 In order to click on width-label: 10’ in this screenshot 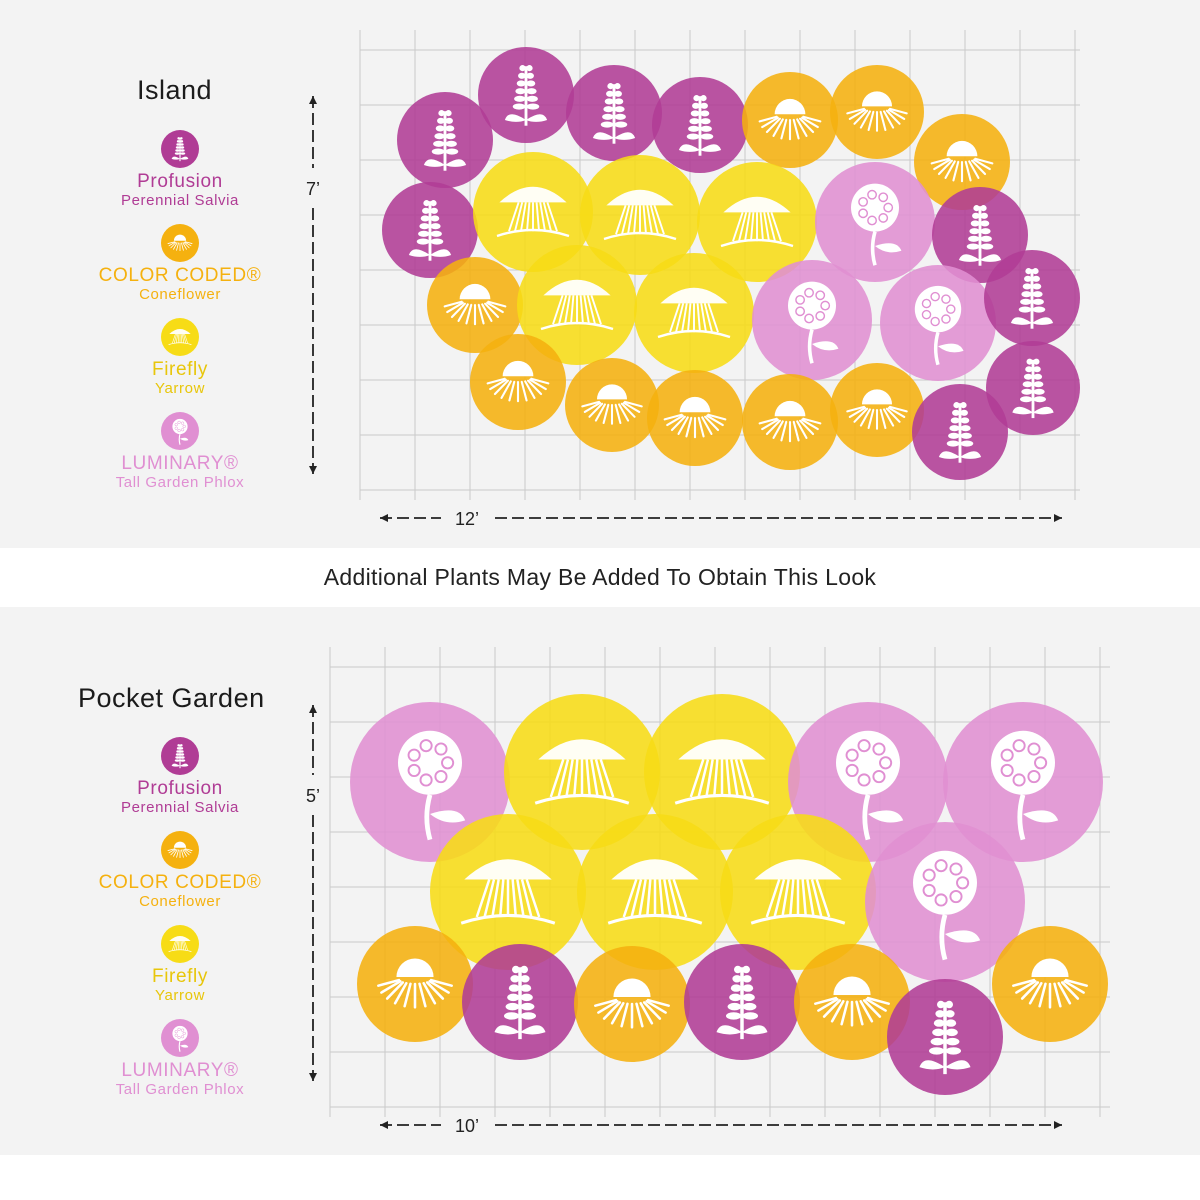, I will do `click(467, 1126)`.